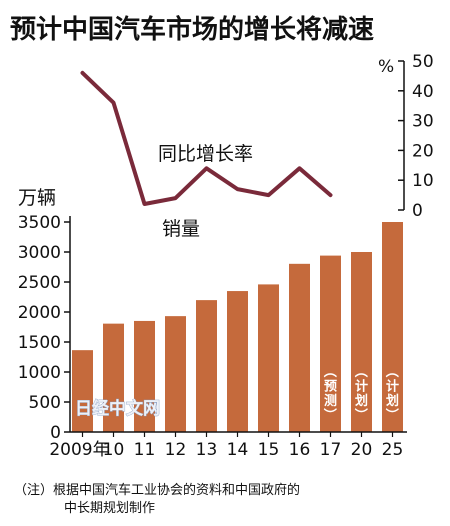  Describe the element at coordinates (300, 450) in the screenshot. I see `x-tick-label-16: 16` at that location.